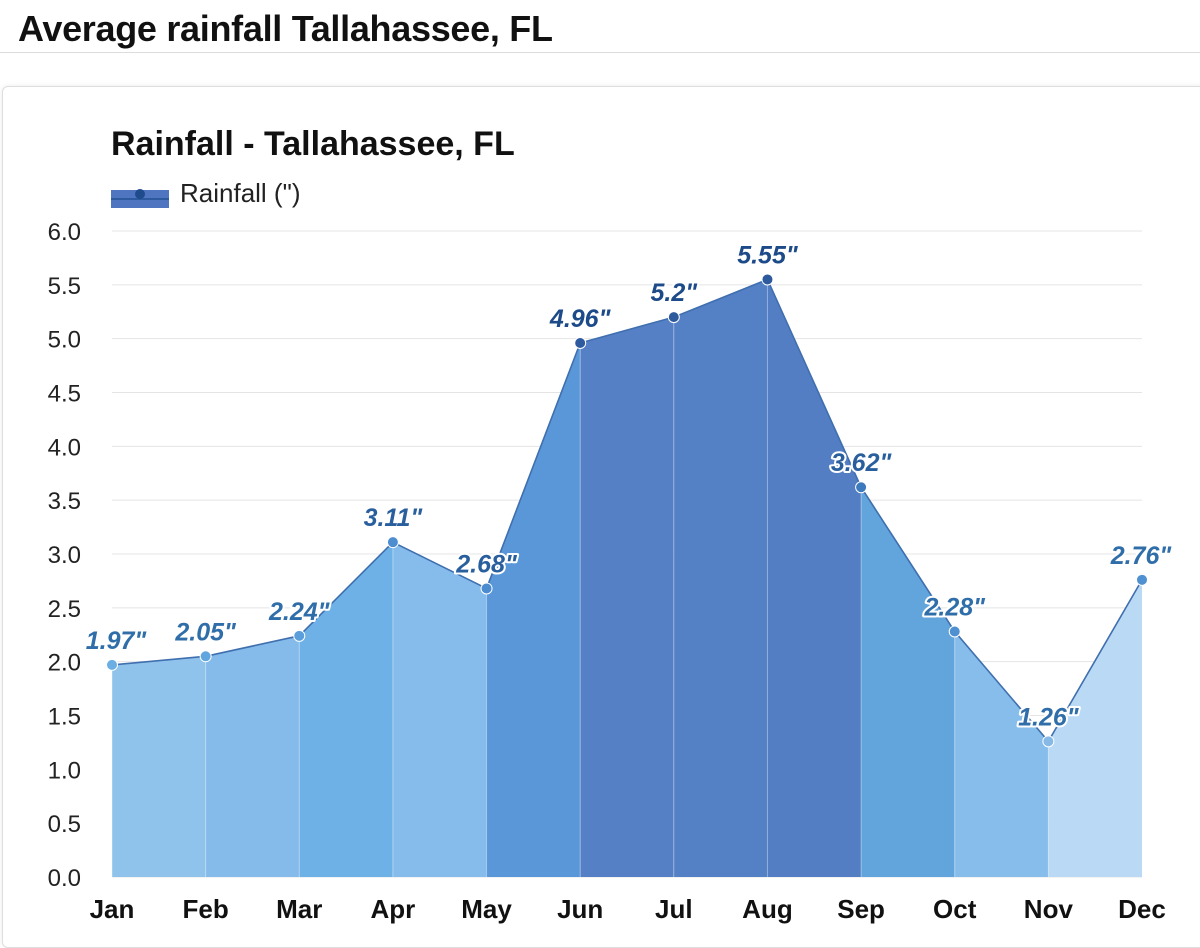  I want to click on data-point-feb, so click(205, 656).